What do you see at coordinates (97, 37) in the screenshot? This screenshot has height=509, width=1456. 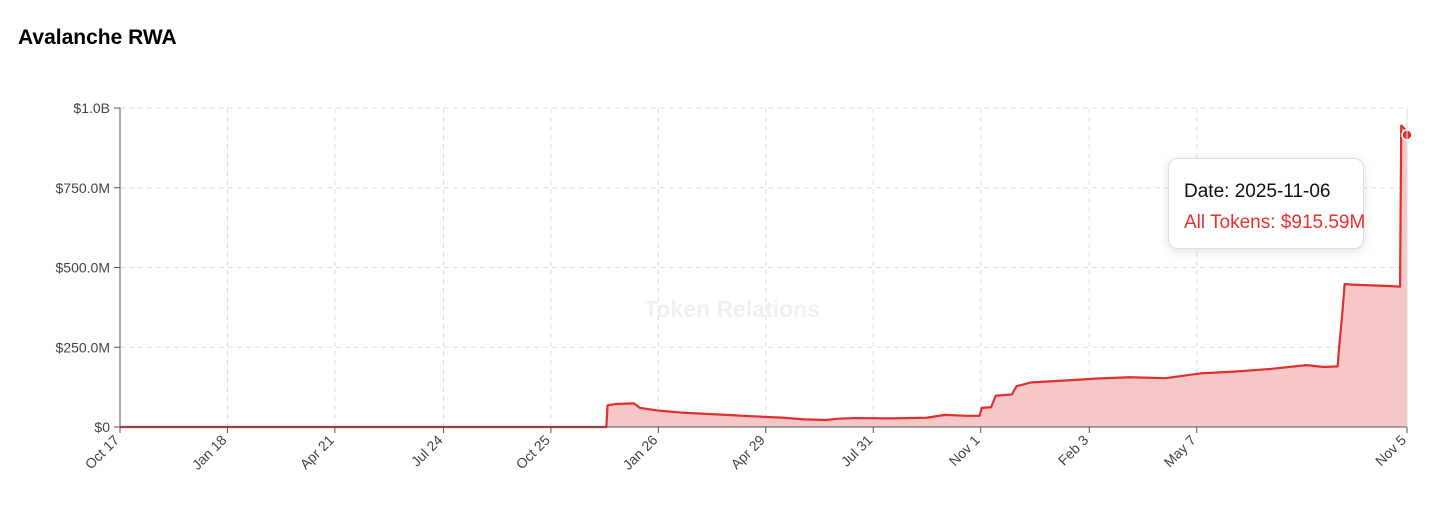 I see `chart-title: Avalanche RWA` at bounding box center [97, 37].